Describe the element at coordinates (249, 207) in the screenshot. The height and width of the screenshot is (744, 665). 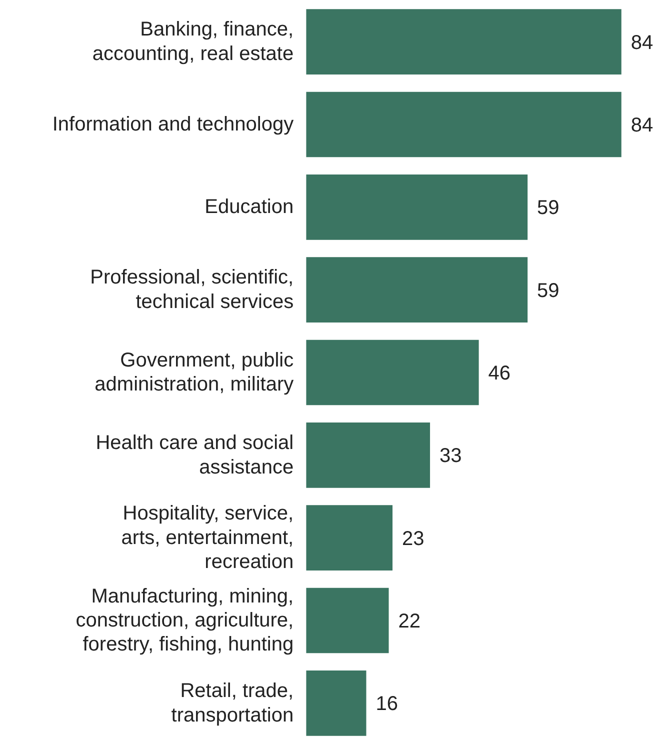
I see `y-tick-label: Education` at that location.